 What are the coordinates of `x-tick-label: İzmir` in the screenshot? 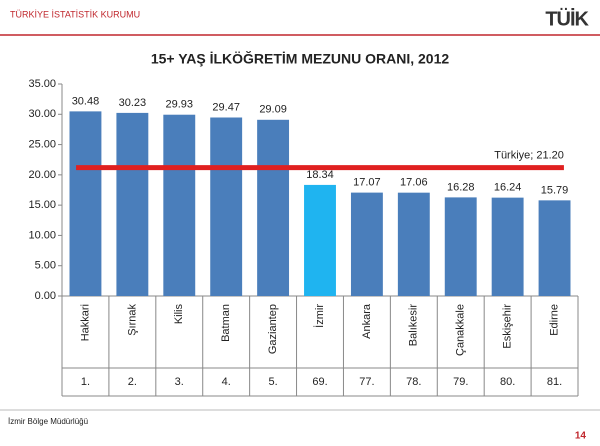 It's located at (319, 316).